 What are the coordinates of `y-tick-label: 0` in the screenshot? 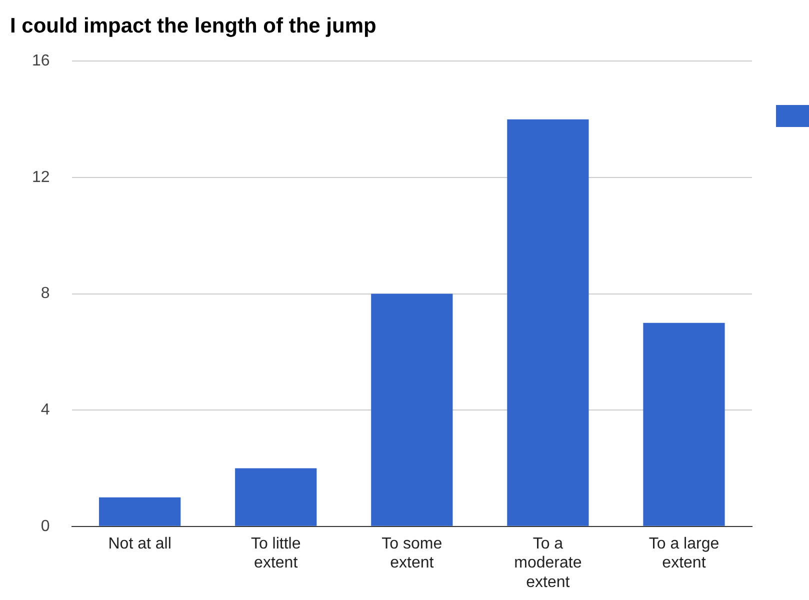 It's located at (45, 526).